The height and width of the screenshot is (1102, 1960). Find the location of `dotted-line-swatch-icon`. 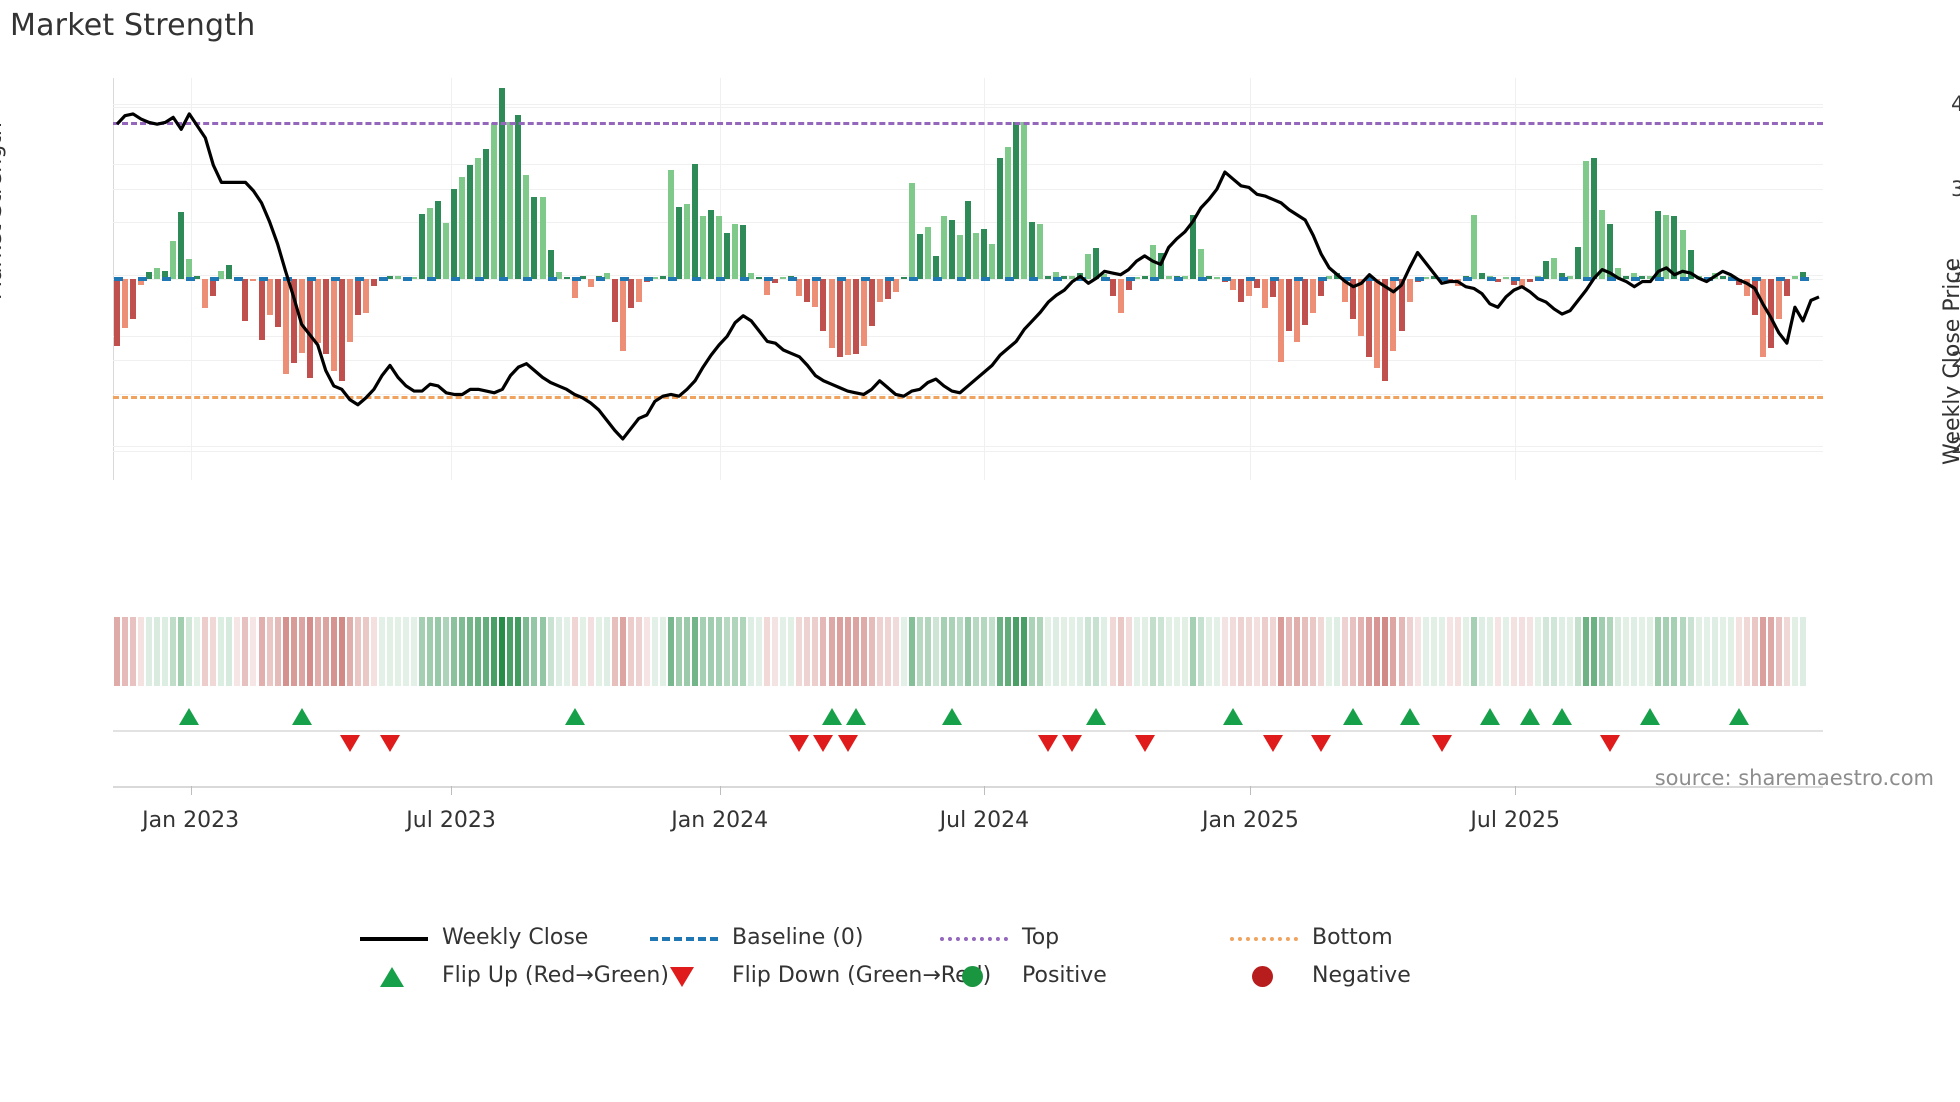

dotted-line-swatch-icon is located at coordinates (974, 938).